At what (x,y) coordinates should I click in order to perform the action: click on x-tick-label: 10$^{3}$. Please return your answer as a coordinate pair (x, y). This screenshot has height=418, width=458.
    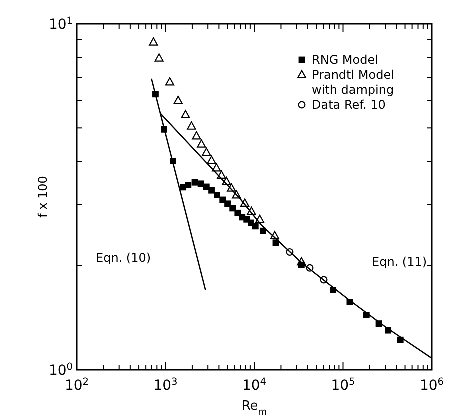
    Looking at the image, I should click on (166, 385).